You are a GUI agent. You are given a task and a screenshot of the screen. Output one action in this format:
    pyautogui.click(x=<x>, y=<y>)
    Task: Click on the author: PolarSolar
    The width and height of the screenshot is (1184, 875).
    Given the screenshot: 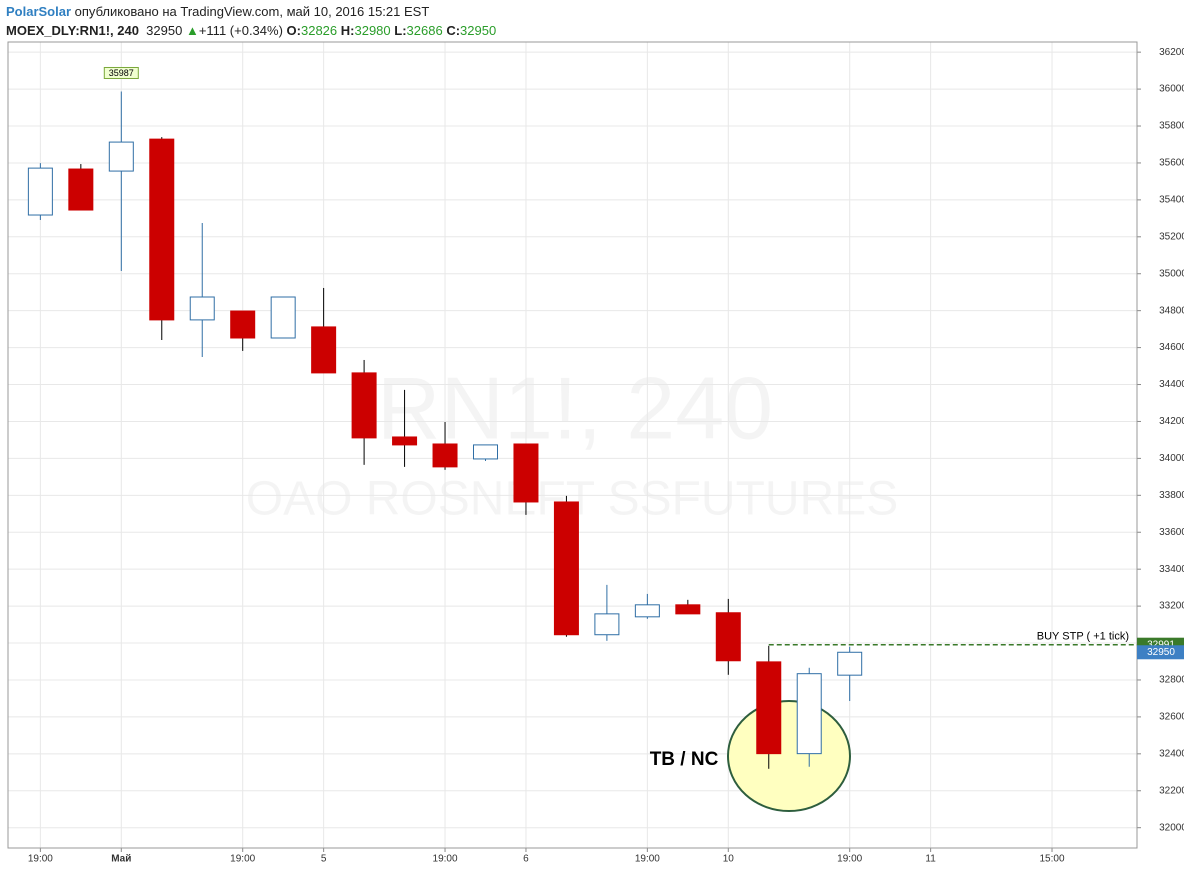 What is the action you would take?
    pyautogui.click(x=39, y=11)
    